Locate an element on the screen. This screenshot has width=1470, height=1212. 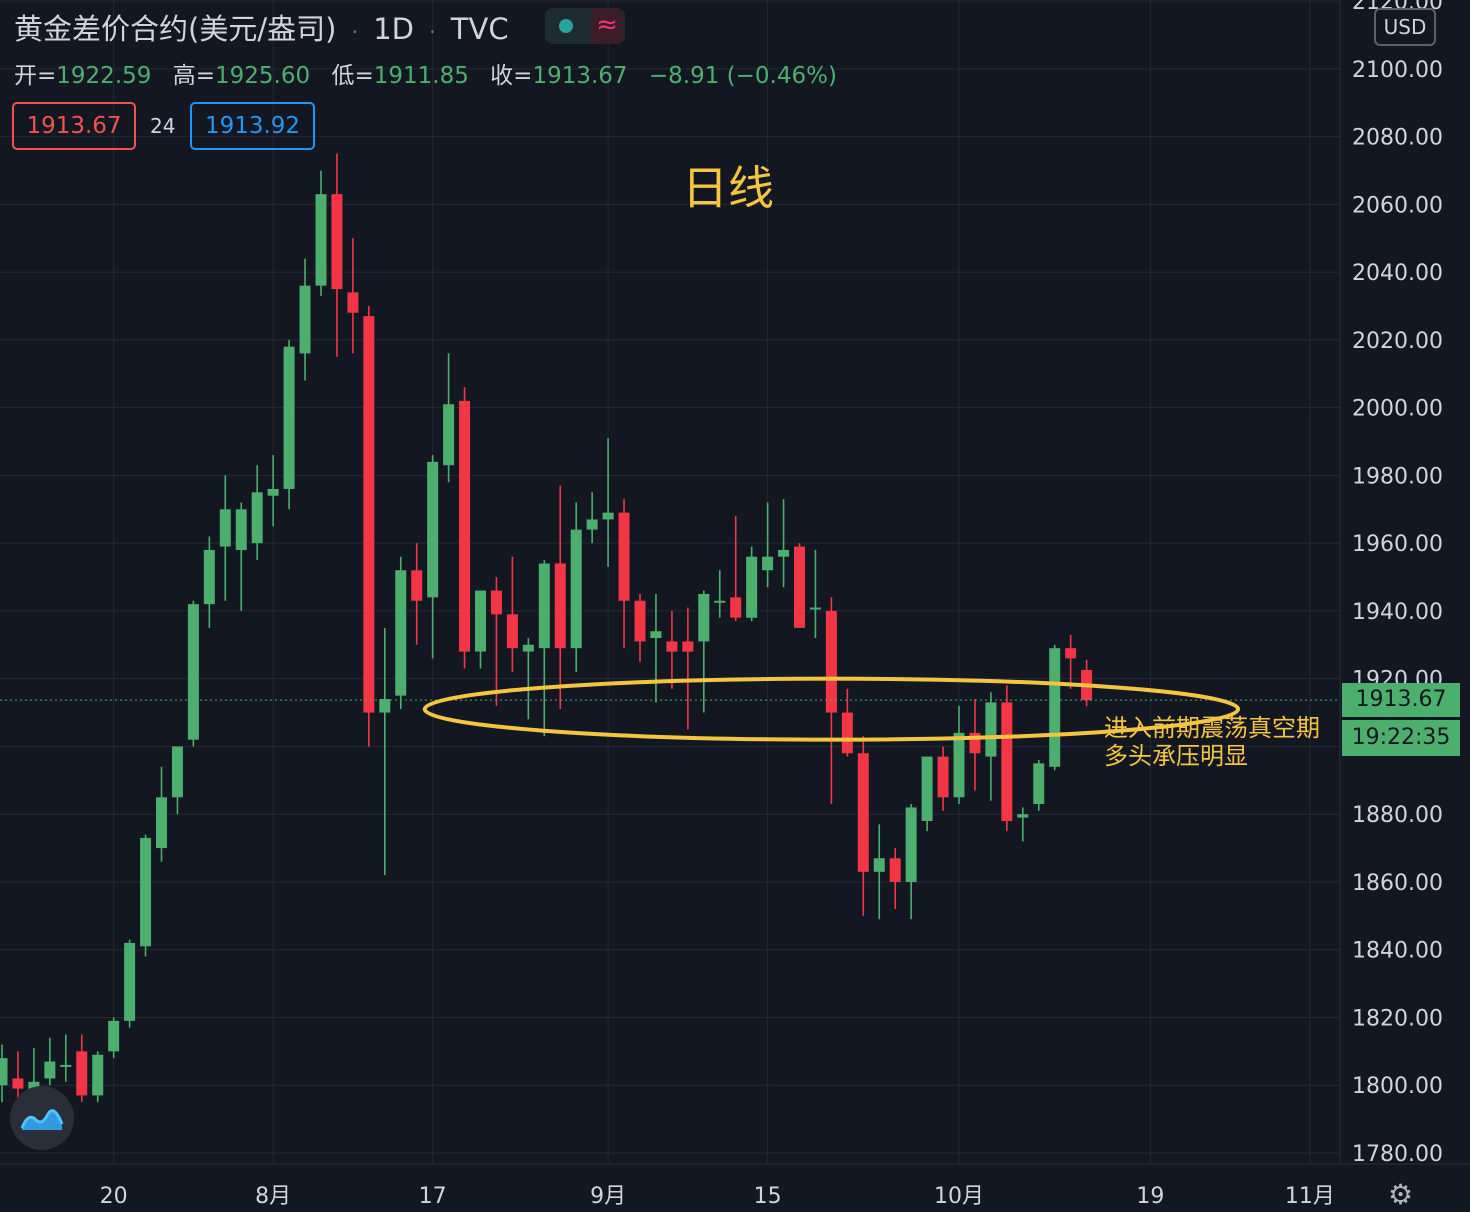
gear-icon: ⚙ is located at coordinates (1401, 1194).